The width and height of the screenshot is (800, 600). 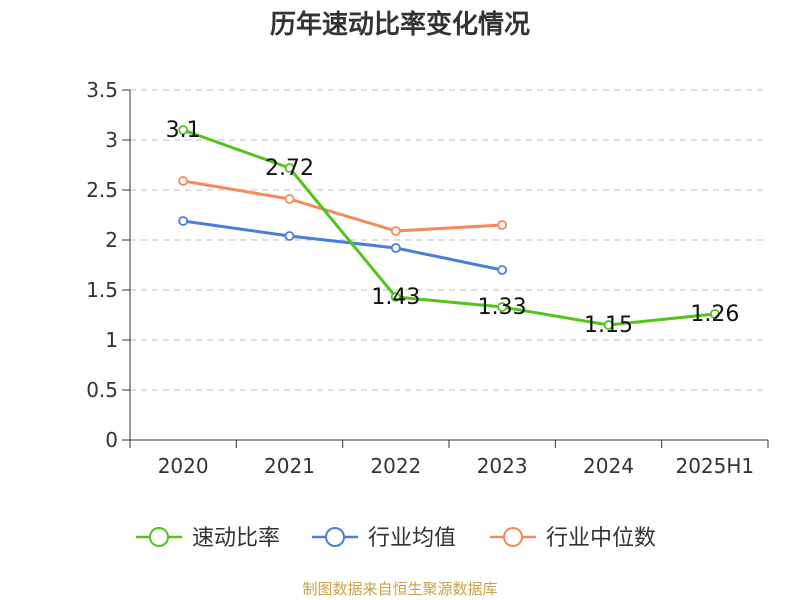 I want to click on chart-title: 历年速动比率变化情况, so click(x=400, y=24).